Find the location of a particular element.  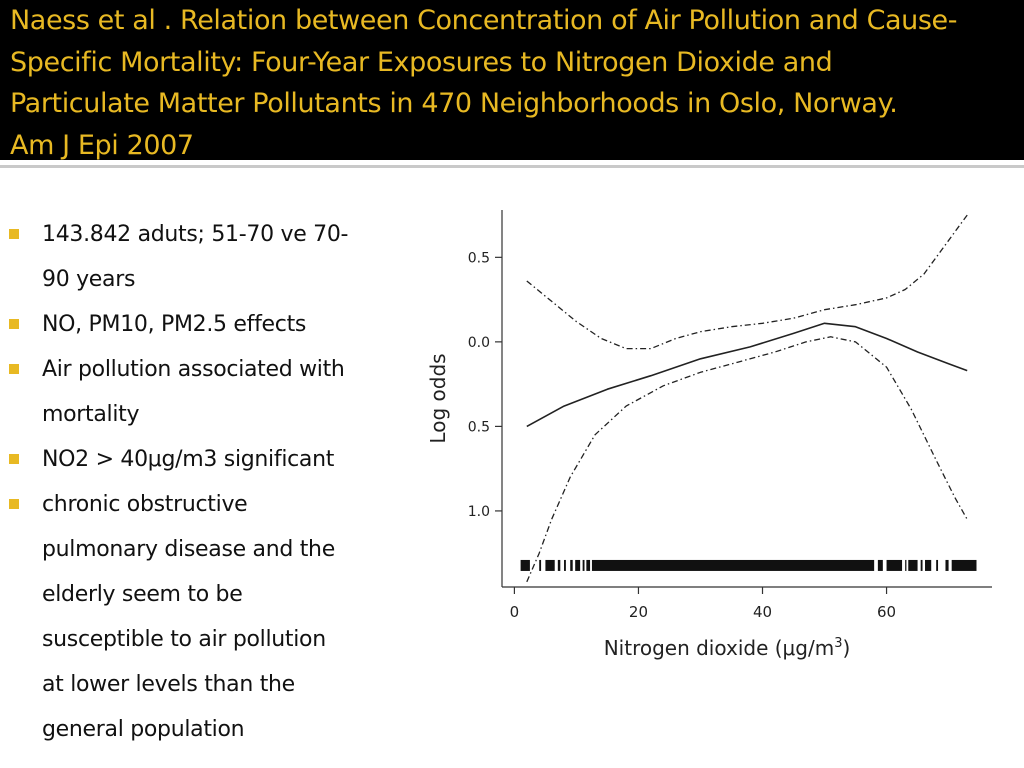

bullet-text: 143.842 aduts; 51-70 ve 70- is located at coordinates (195, 234).